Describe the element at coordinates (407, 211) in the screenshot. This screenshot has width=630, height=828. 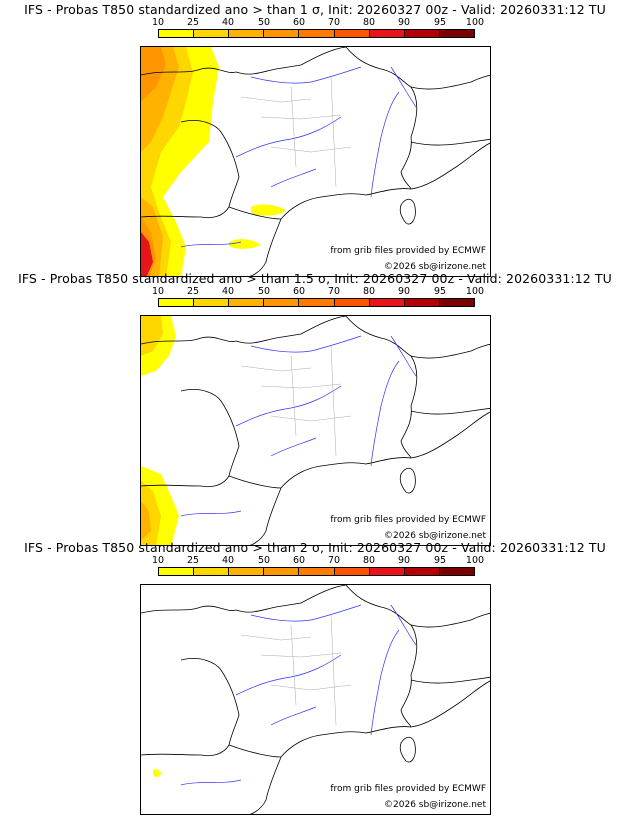
I see `corsica-outline` at that location.